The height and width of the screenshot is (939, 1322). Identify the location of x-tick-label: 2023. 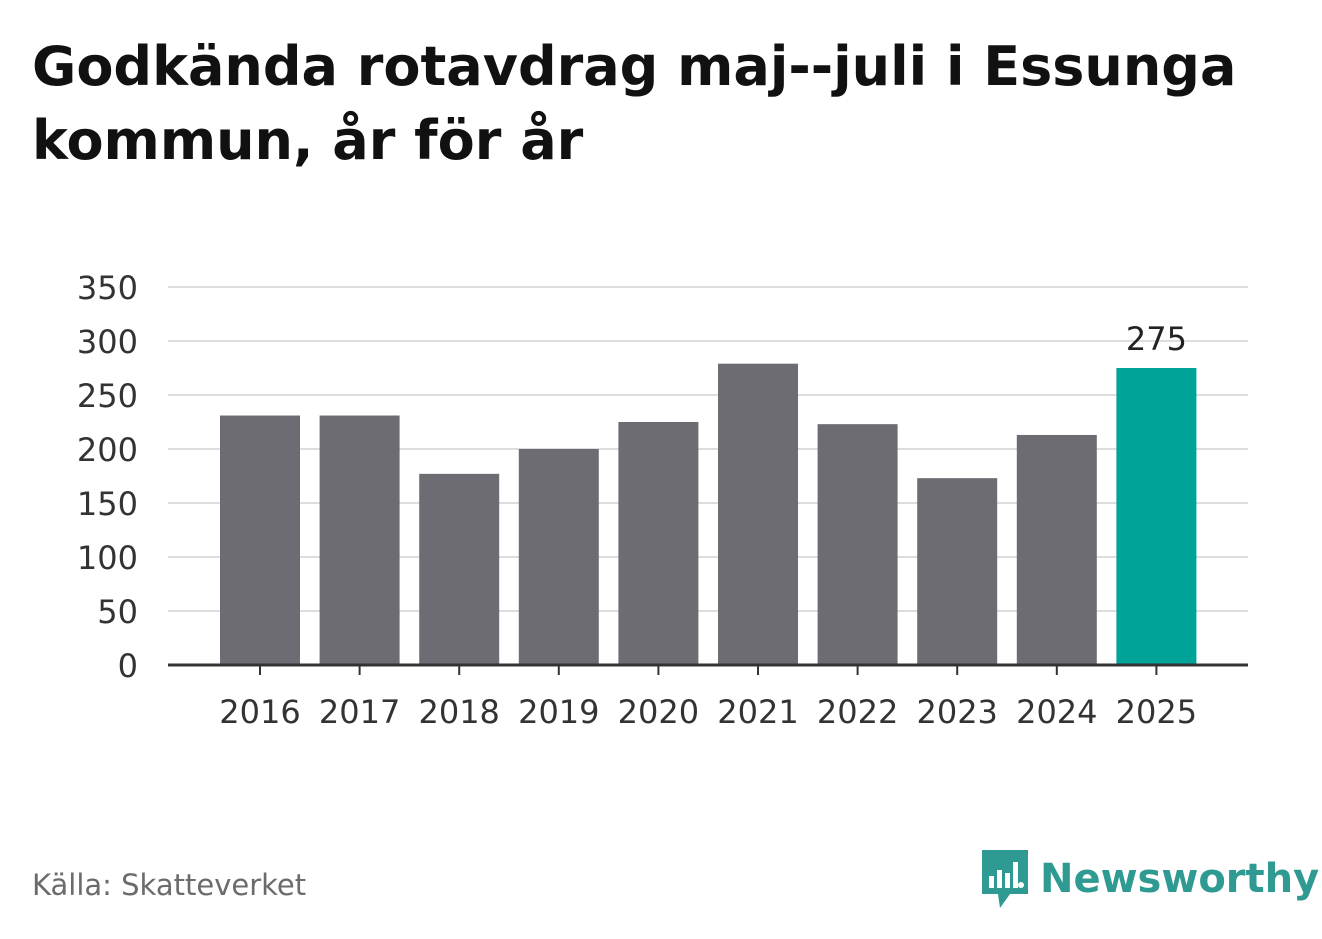
(956, 712).